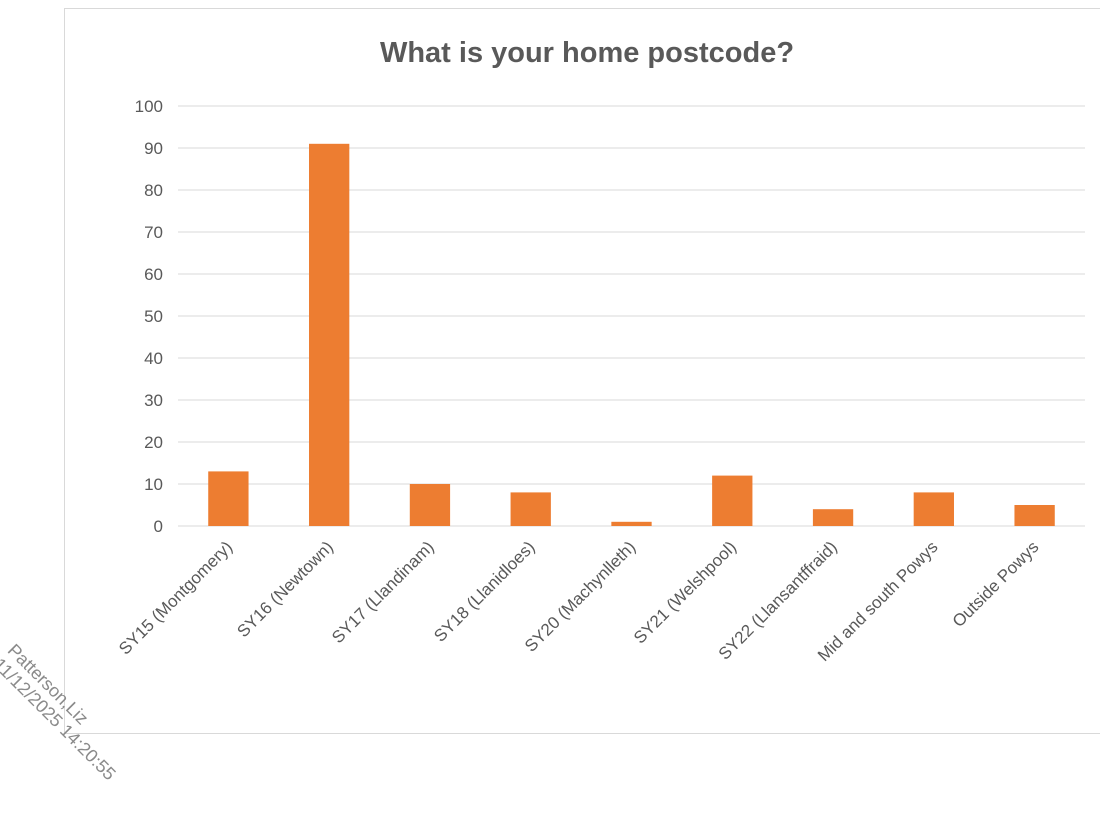 The height and width of the screenshot is (827, 1101). Describe the element at coordinates (153, 274) in the screenshot. I see `y-tick-label-60: 60` at that location.